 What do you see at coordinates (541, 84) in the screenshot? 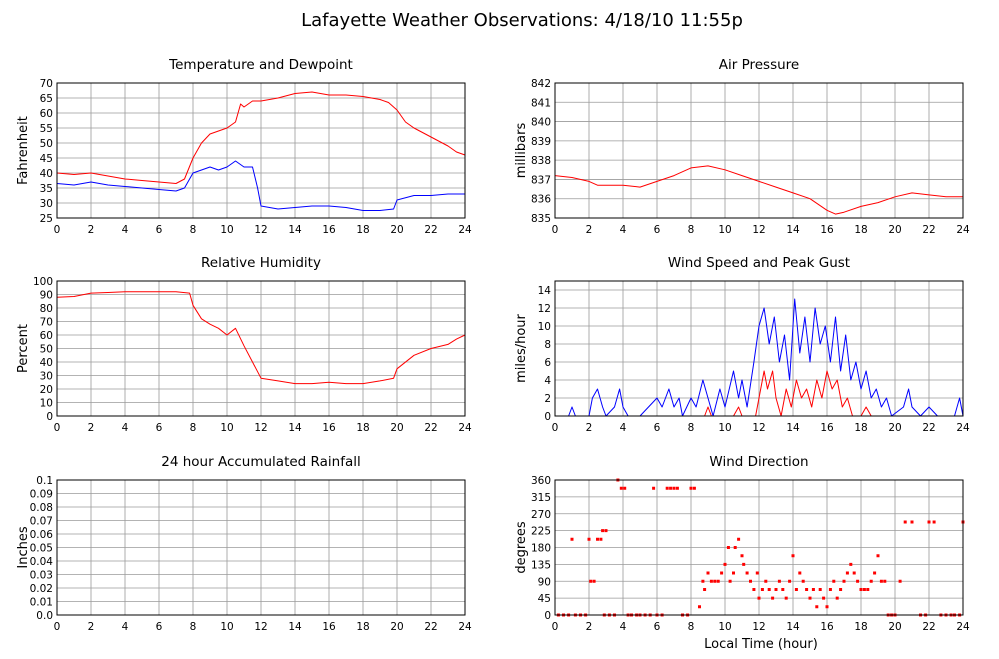
I see `y-tick-label: 842` at bounding box center [541, 84].